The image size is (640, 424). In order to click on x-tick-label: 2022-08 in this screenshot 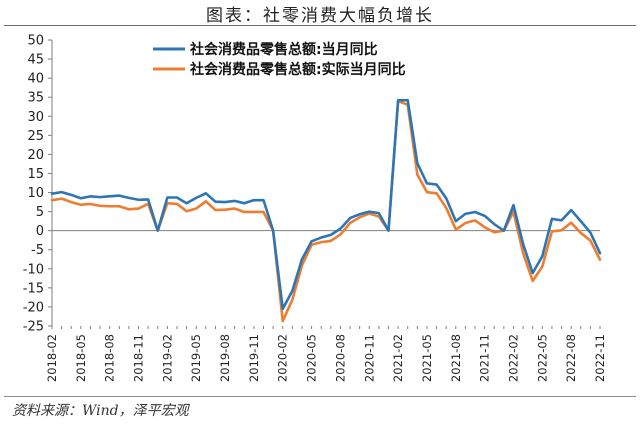, I will do `click(571, 358)`.